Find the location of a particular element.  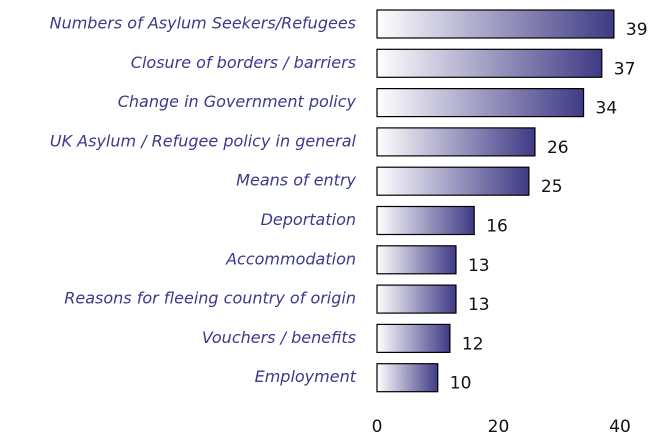

category-label: Accommodation is located at coordinates (290, 258).